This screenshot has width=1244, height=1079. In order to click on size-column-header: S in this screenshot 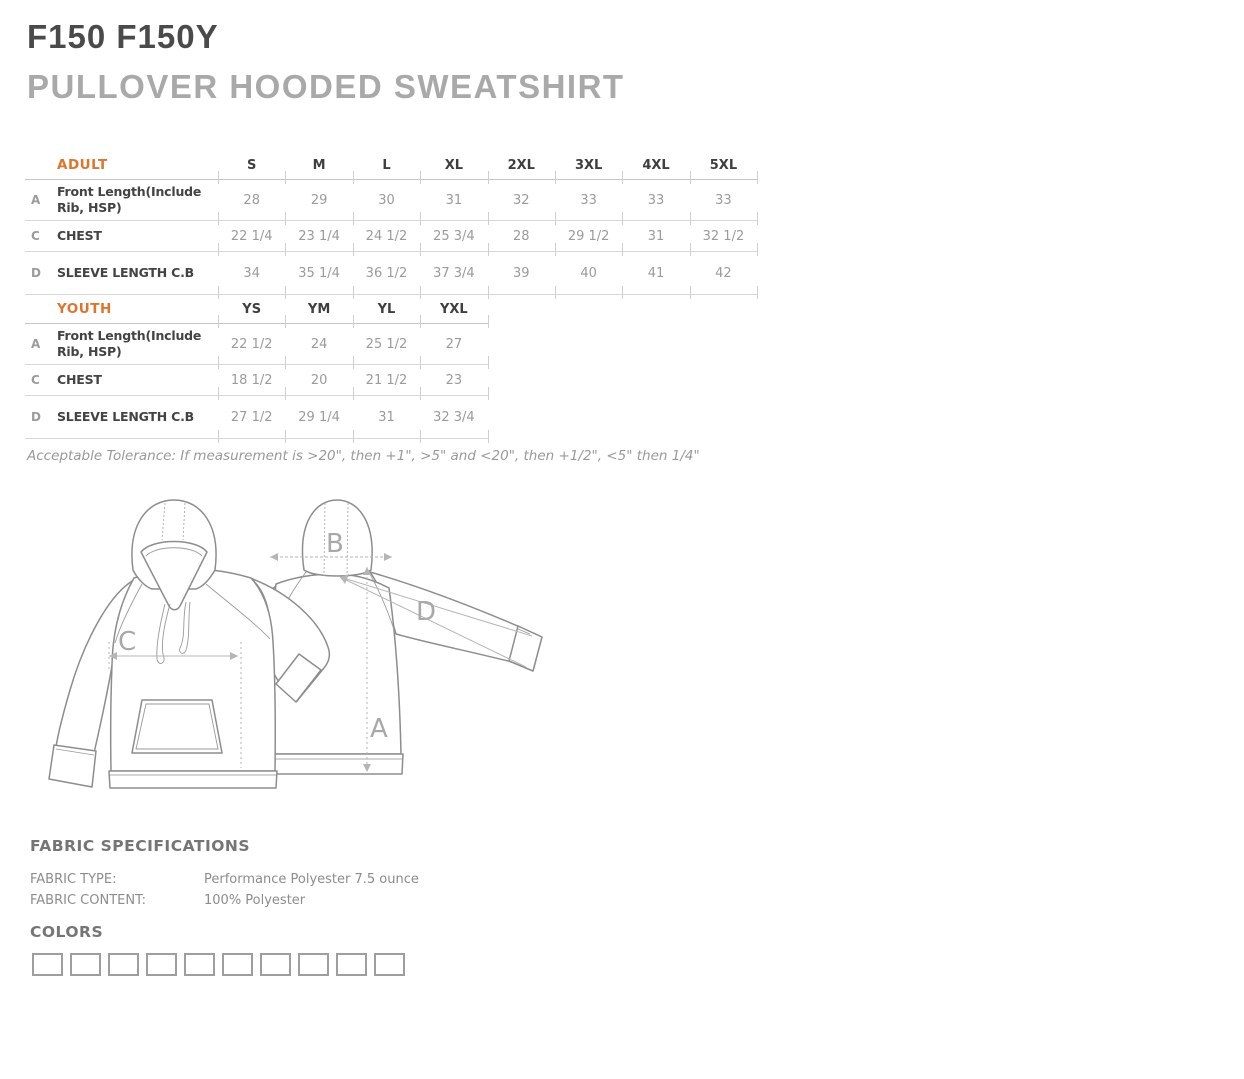, I will do `click(251, 168)`.